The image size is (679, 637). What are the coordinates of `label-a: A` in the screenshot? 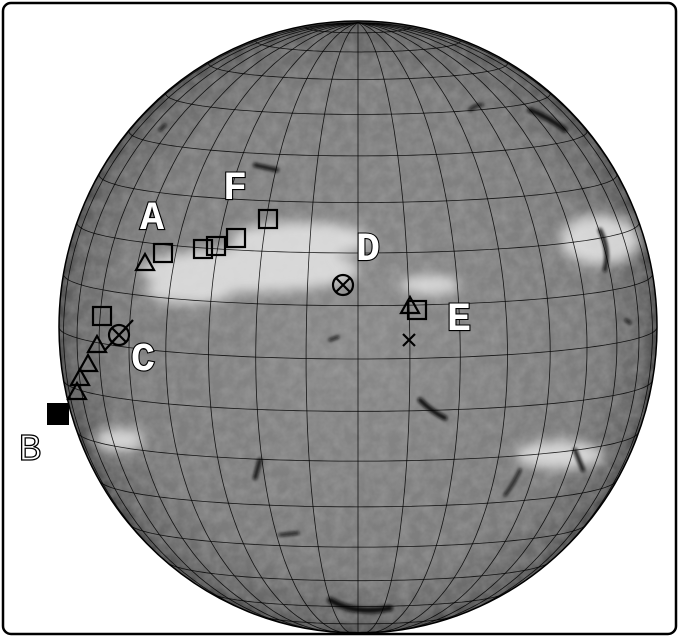 It's located at (152, 219).